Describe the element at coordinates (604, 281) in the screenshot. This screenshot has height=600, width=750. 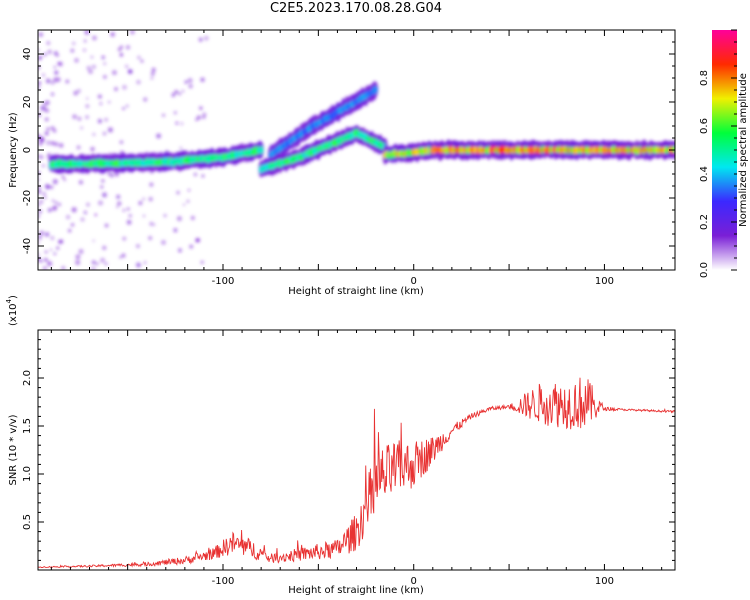
I see `x-tick-label: 100` at that location.